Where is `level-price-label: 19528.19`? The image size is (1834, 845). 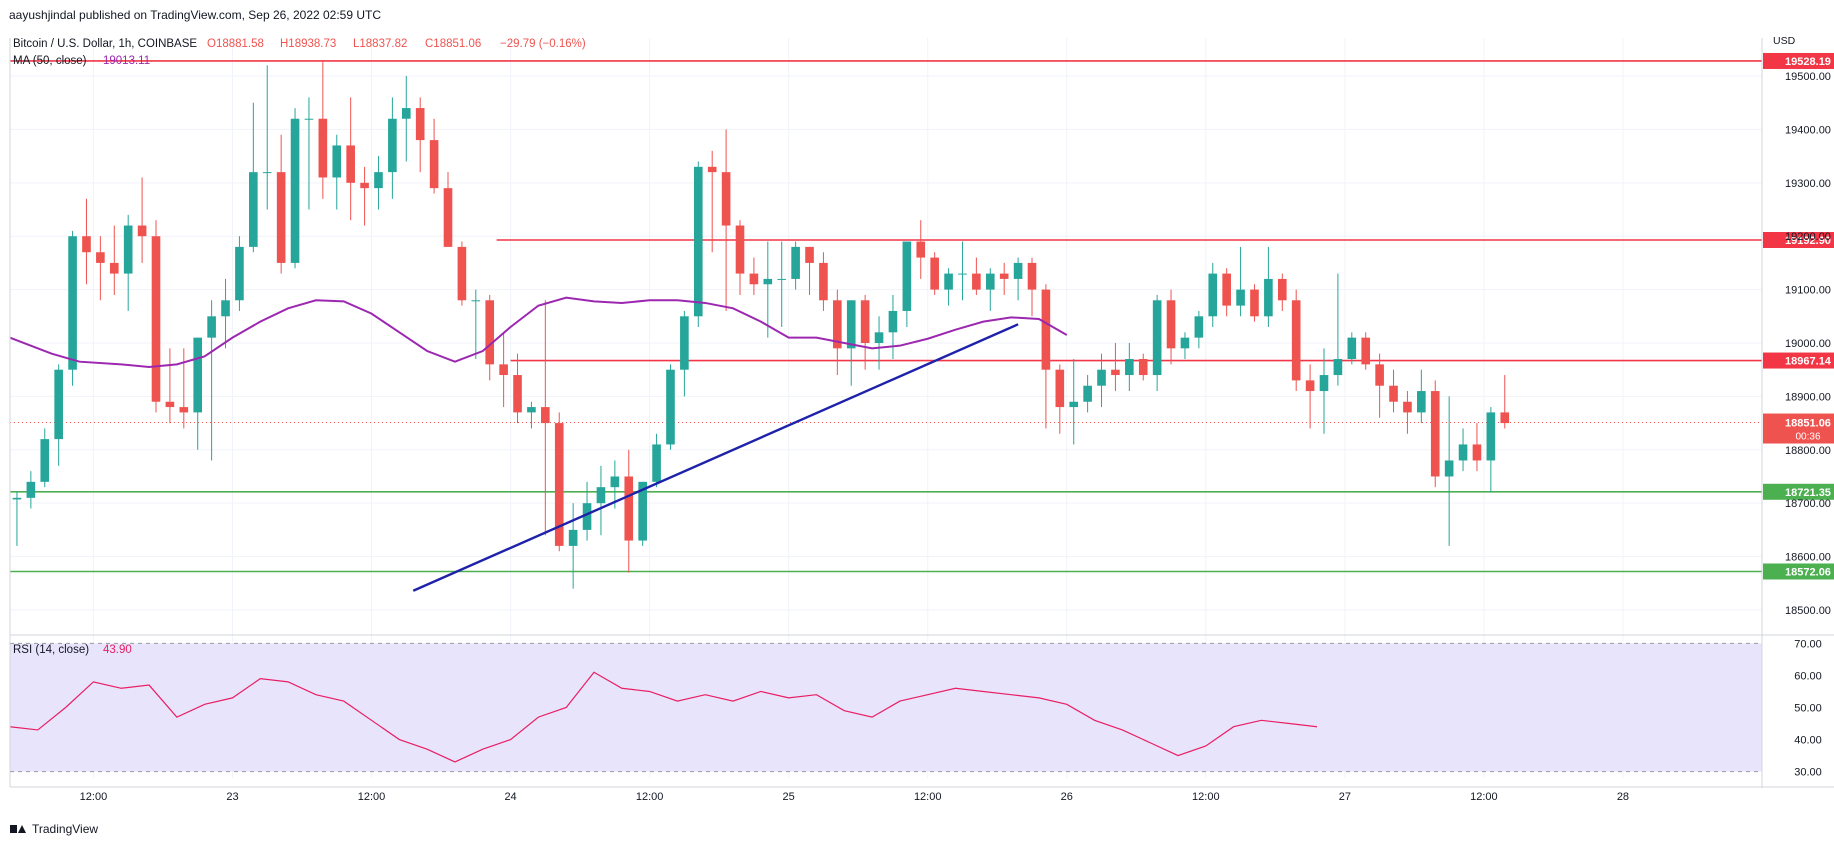 level-price-label: 19528.19 is located at coordinates (1808, 62).